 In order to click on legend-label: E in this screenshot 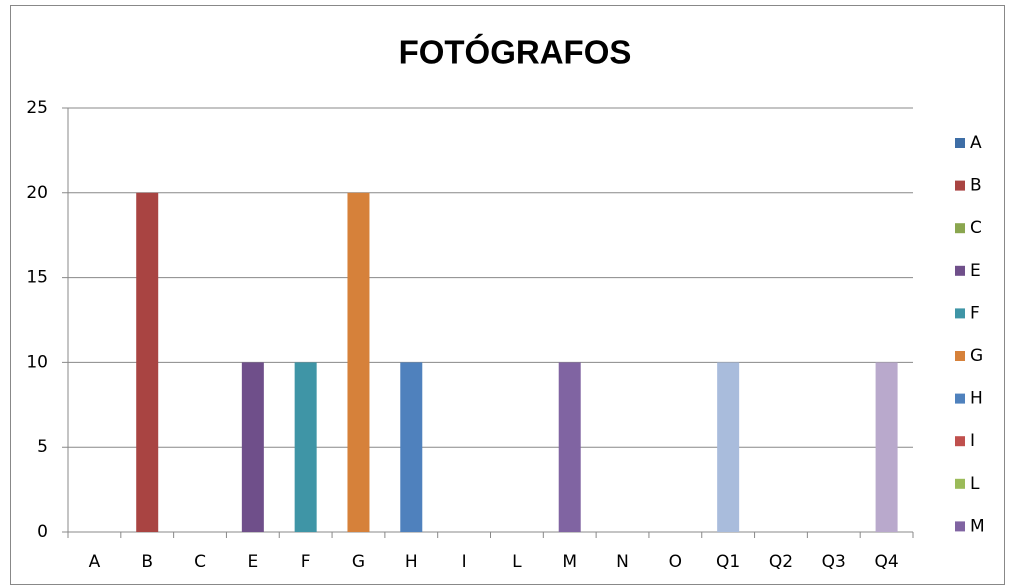, I will do `click(975, 271)`.